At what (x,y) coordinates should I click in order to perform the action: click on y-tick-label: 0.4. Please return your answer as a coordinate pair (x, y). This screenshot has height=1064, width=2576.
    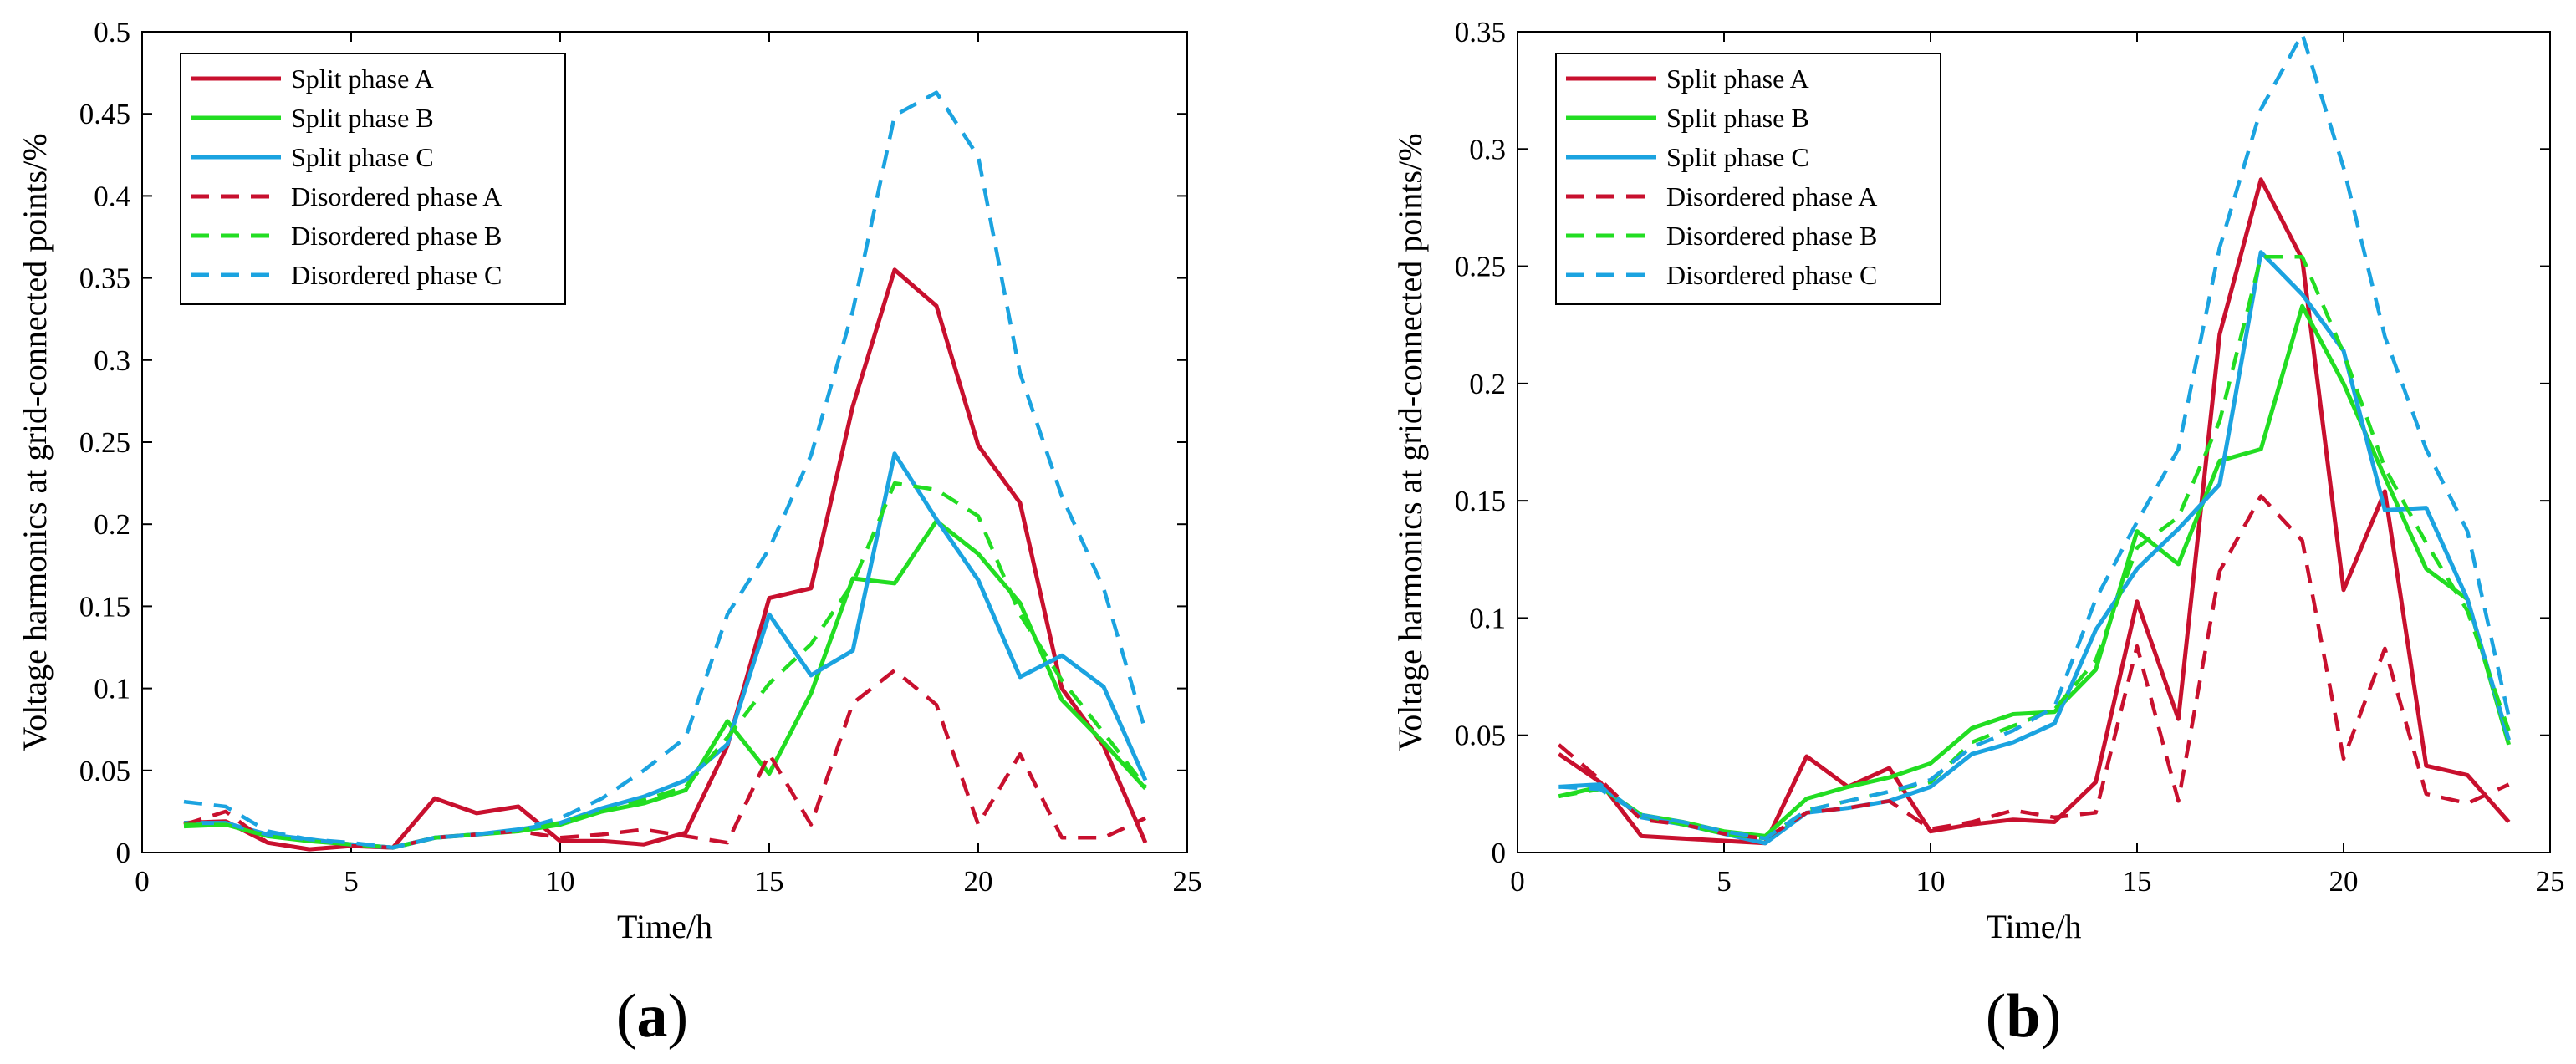
    Looking at the image, I should click on (112, 196).